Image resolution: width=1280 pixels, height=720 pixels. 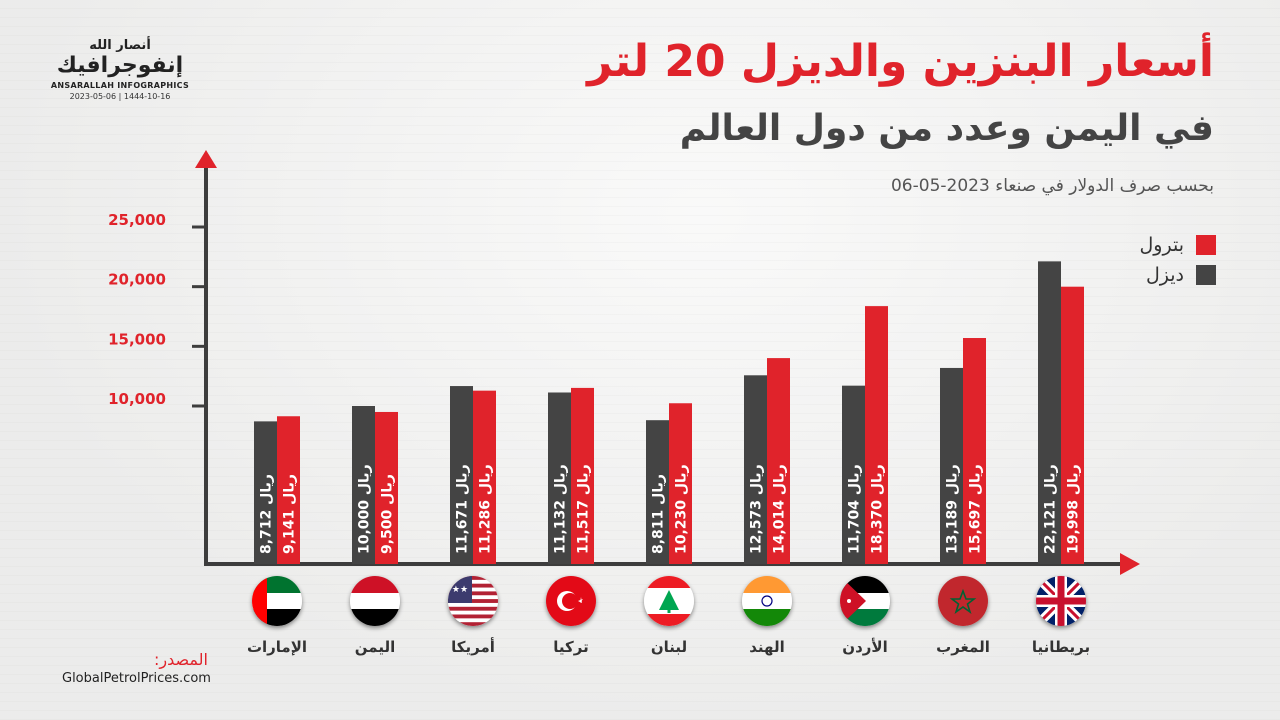 I want to click on legend-label-petrol: بترول, so click(x=1162, y=245).